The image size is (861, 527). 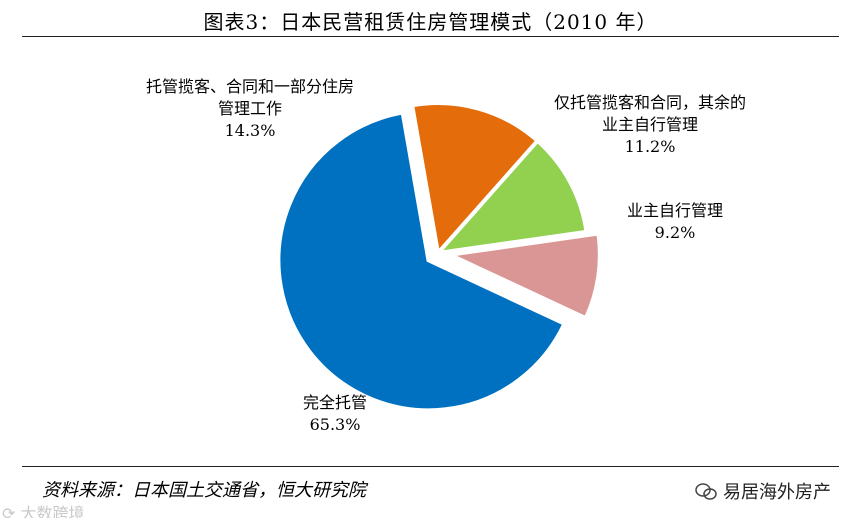 I want to click on pie-slice-owner-managed, so click(x=522, y=276).